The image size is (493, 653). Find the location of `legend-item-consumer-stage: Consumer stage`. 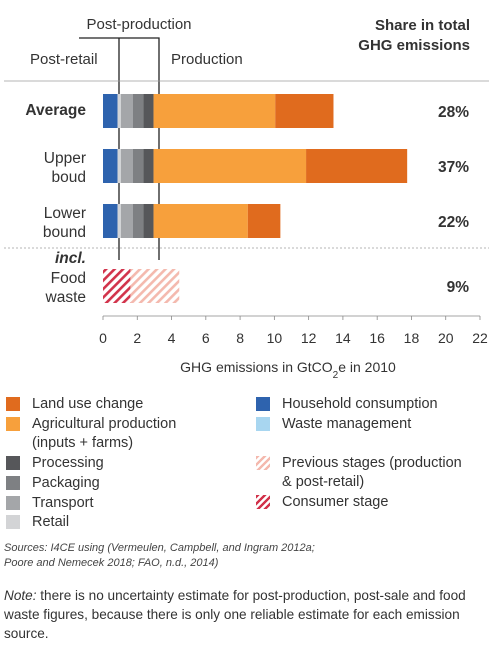

legend-item-consumer-stage: Consumer stage is located at coordinates (322, 502).